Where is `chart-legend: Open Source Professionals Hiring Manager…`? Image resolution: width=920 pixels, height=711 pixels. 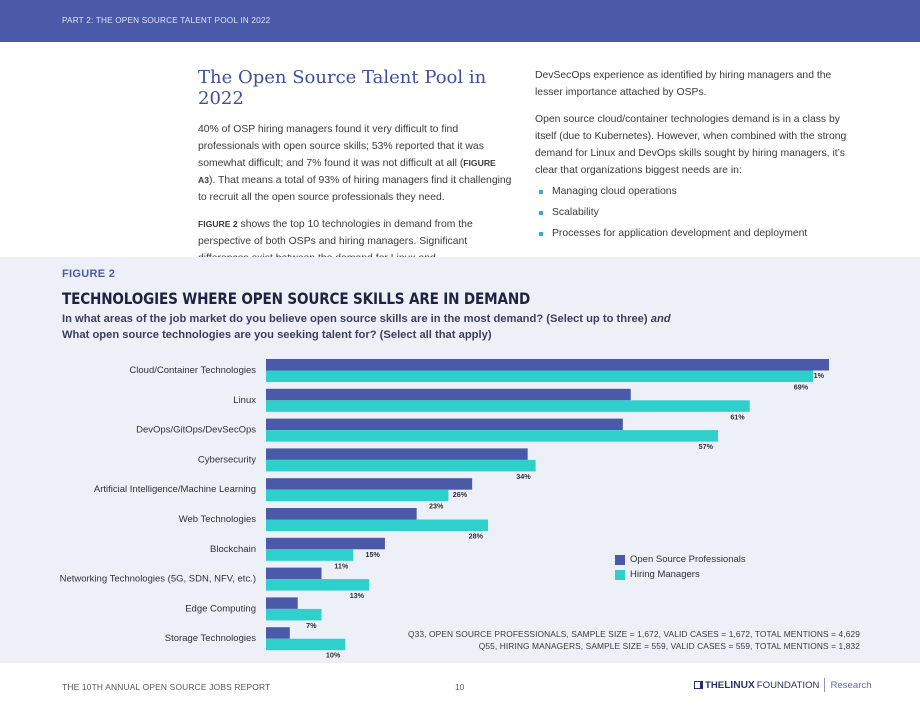 chart-legend: Open Source Professionals Hiring Manager… is located at coordinates (680, 569).